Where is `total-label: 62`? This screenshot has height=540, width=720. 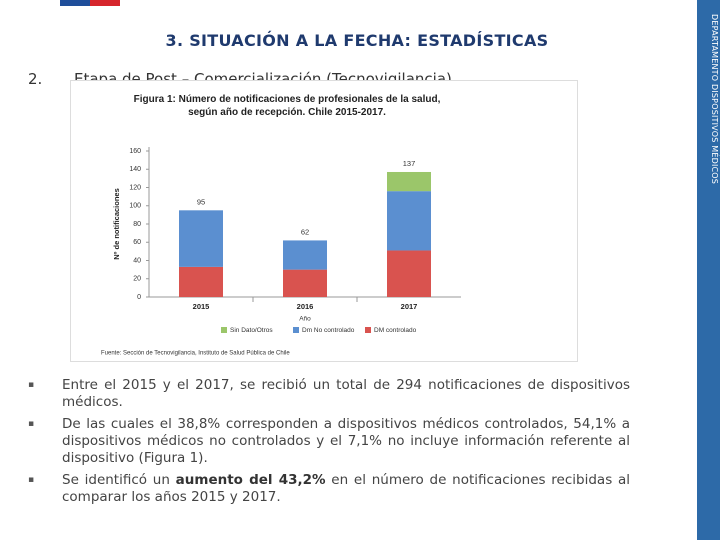
total-label: 62 is located at coordinates (305, 231).